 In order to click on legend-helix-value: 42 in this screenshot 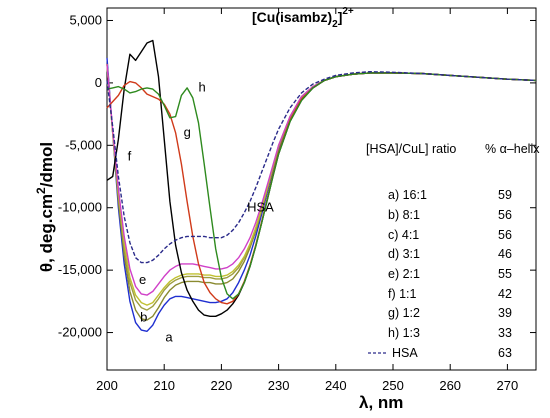, I will do `click(505, 294)`.